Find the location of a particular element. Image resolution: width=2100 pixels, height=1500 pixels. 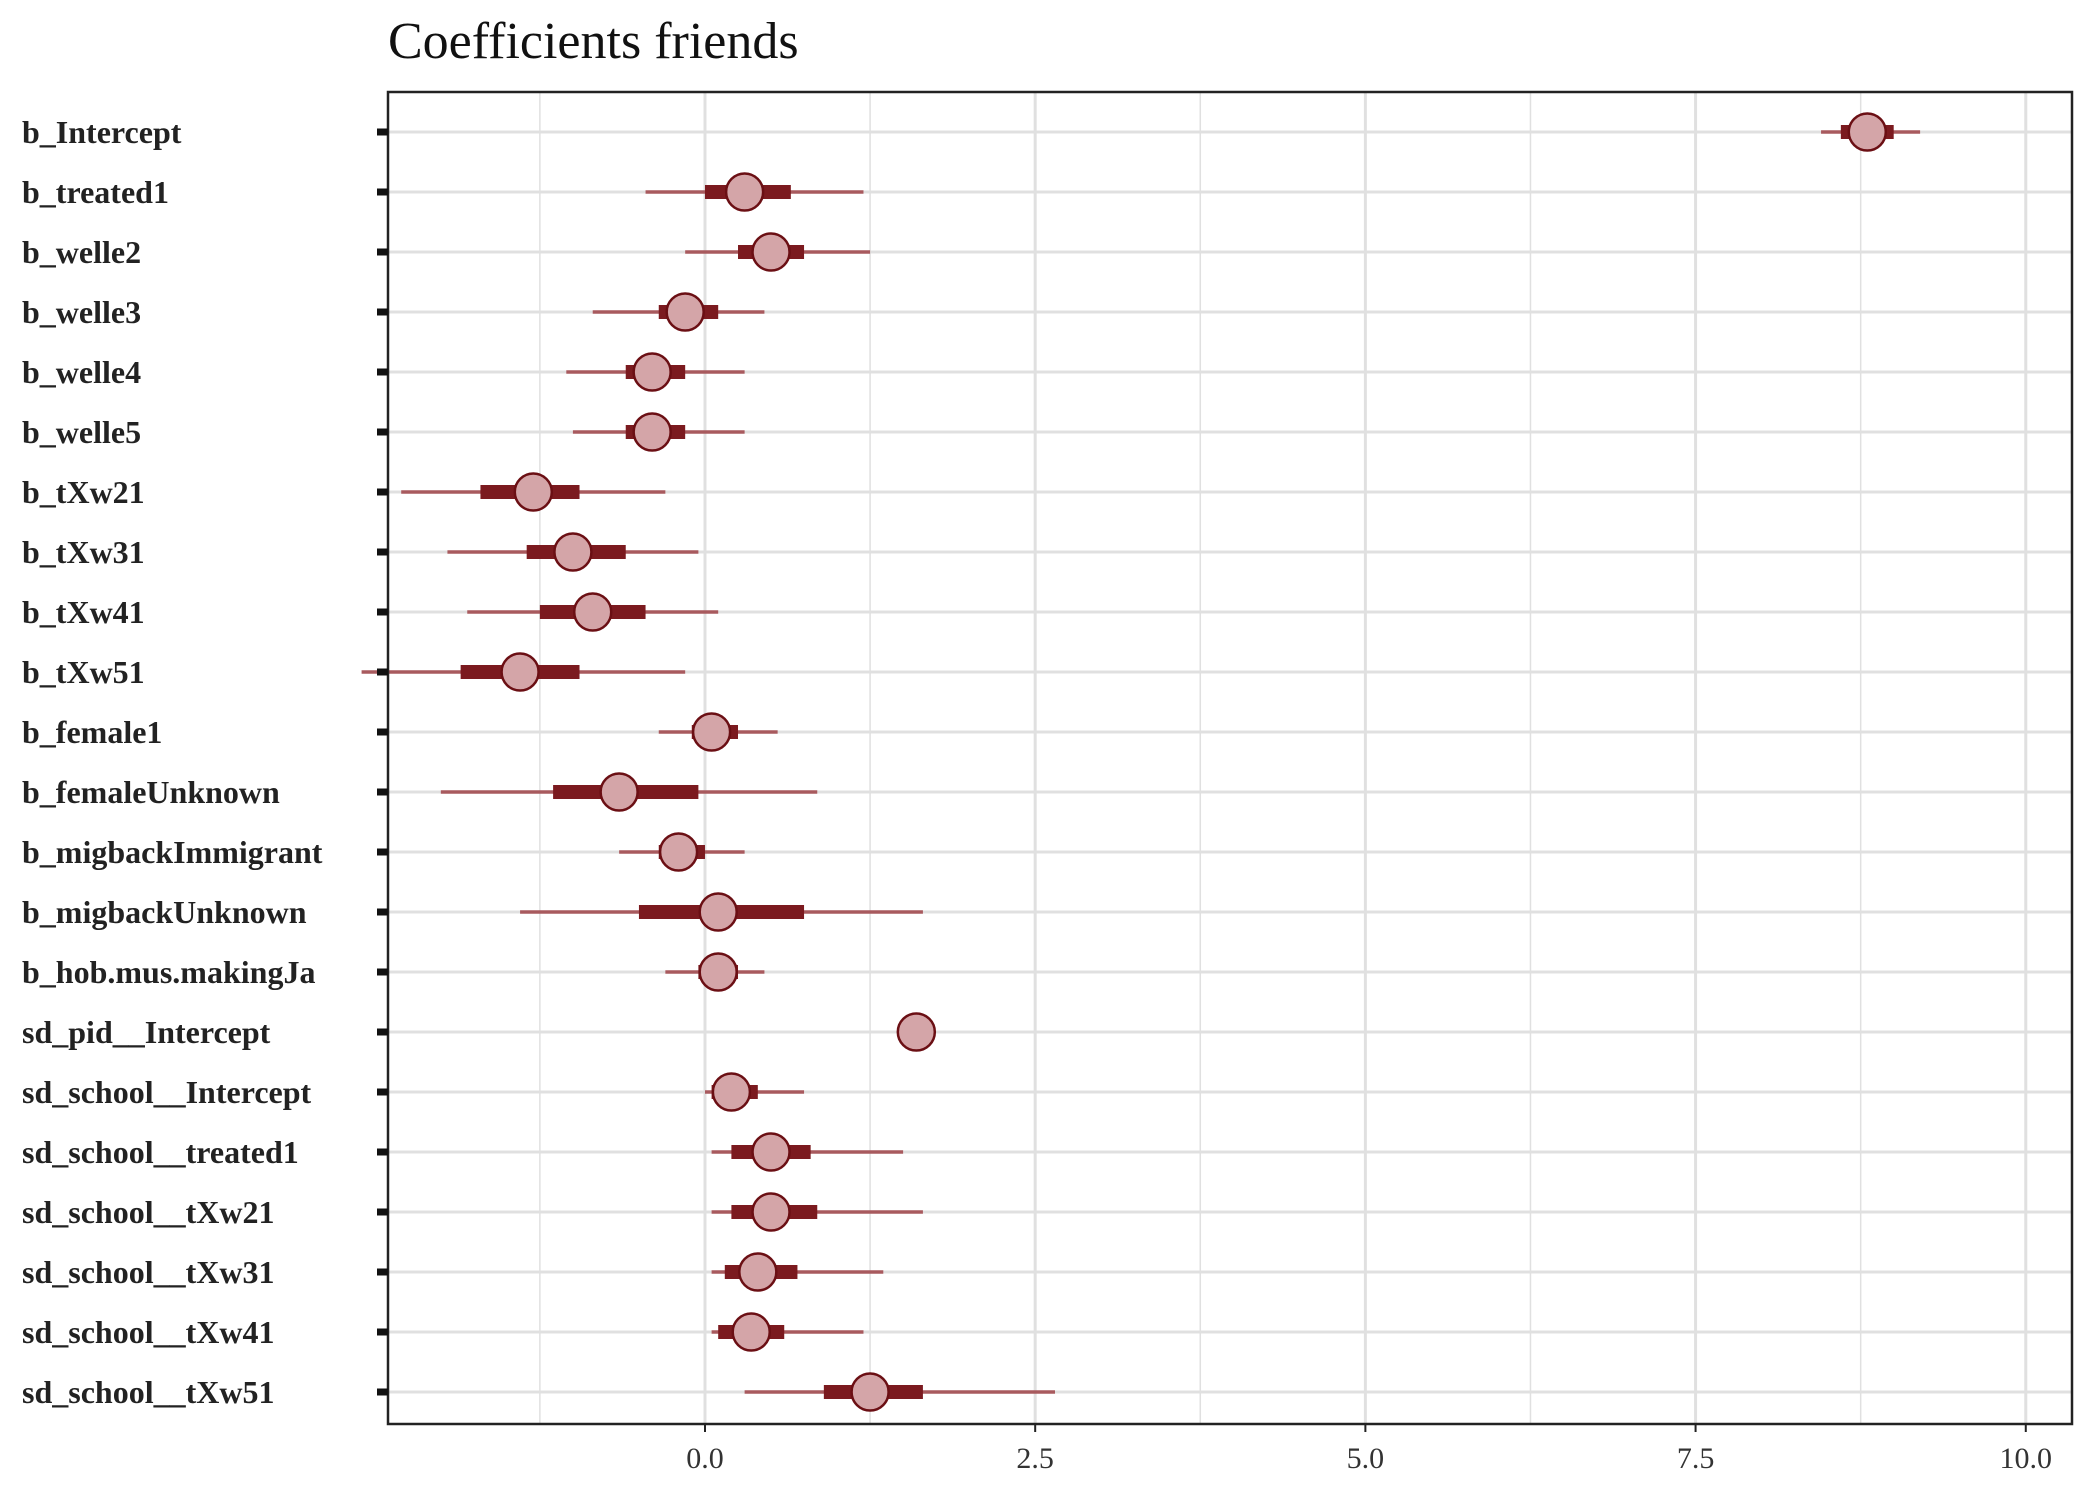

y-axis-label: b_femaleUnknown is located at coordinates (151, 792).